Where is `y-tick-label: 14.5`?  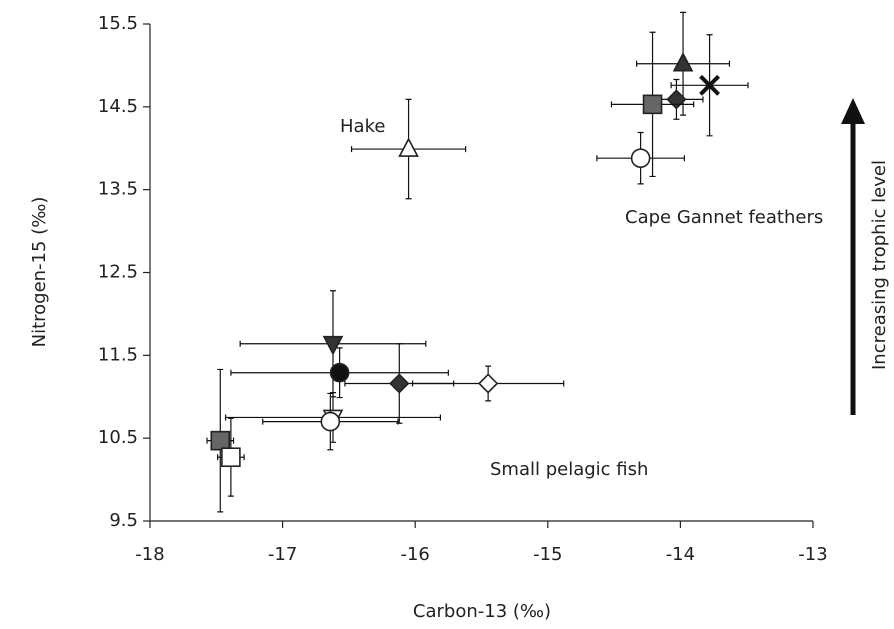 y-tick-label: 14.5 is located at coordinates (118, 106).